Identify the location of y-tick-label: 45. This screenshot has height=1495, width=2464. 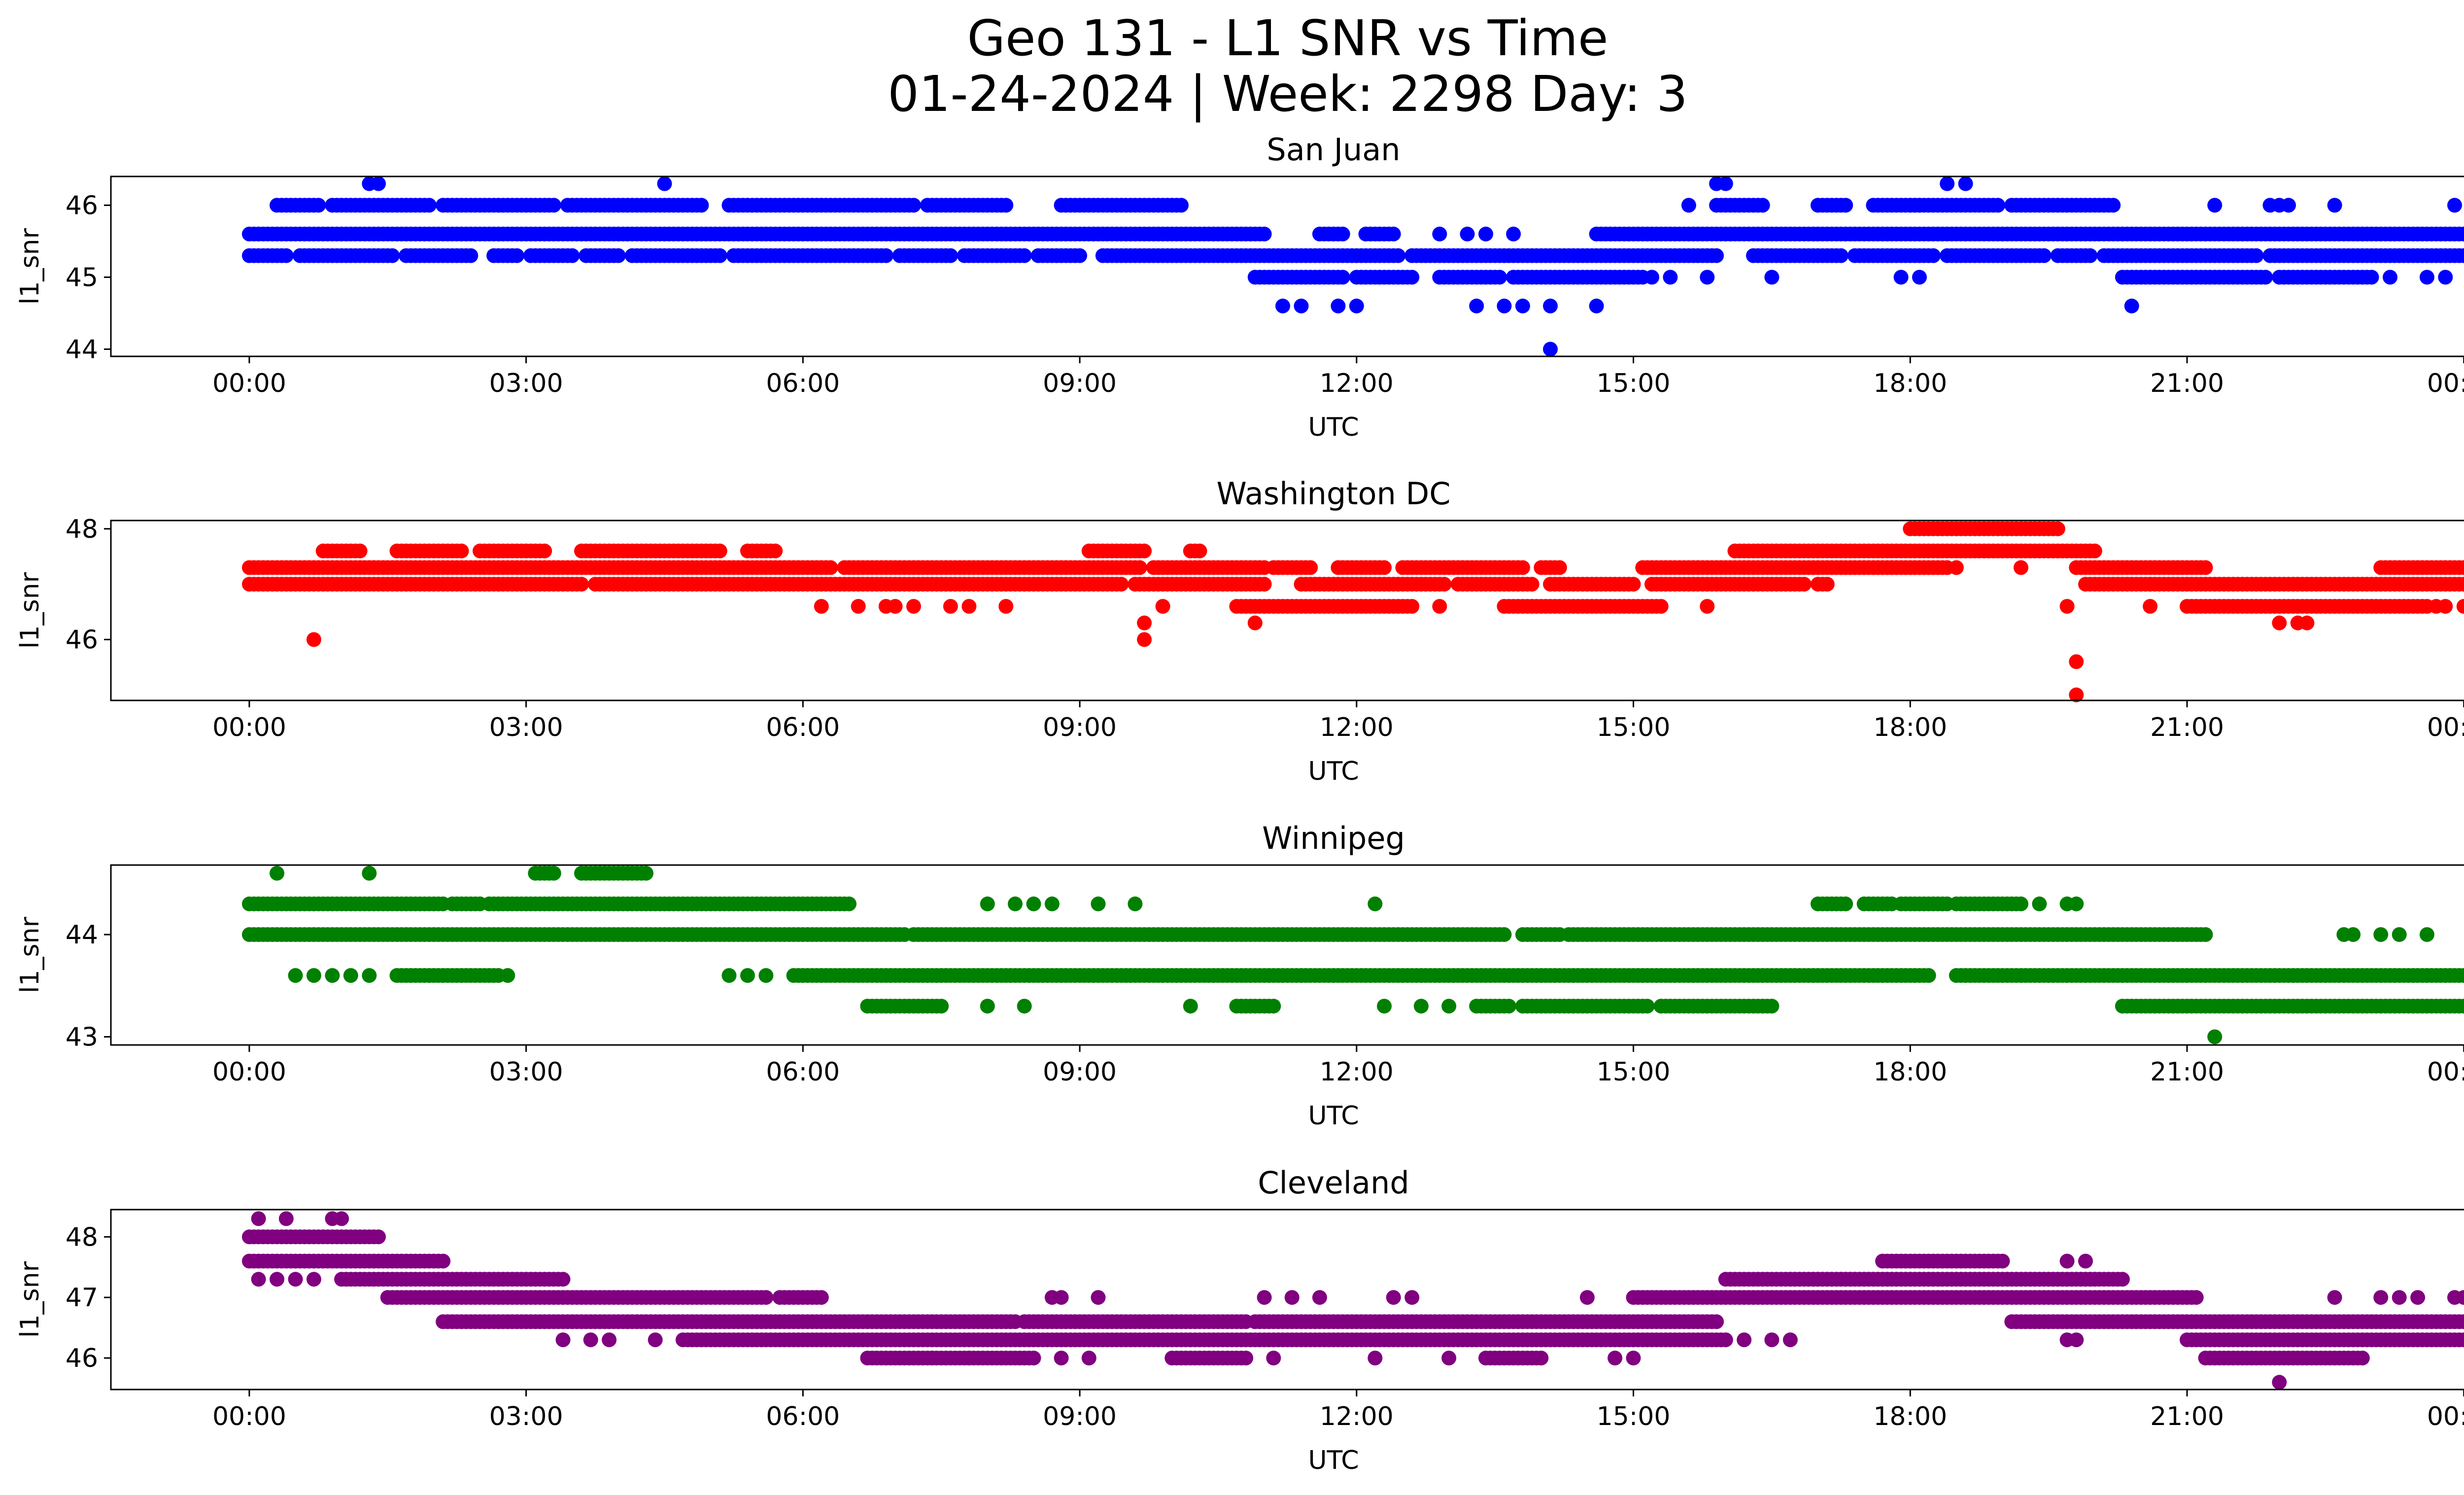
(82, 277).